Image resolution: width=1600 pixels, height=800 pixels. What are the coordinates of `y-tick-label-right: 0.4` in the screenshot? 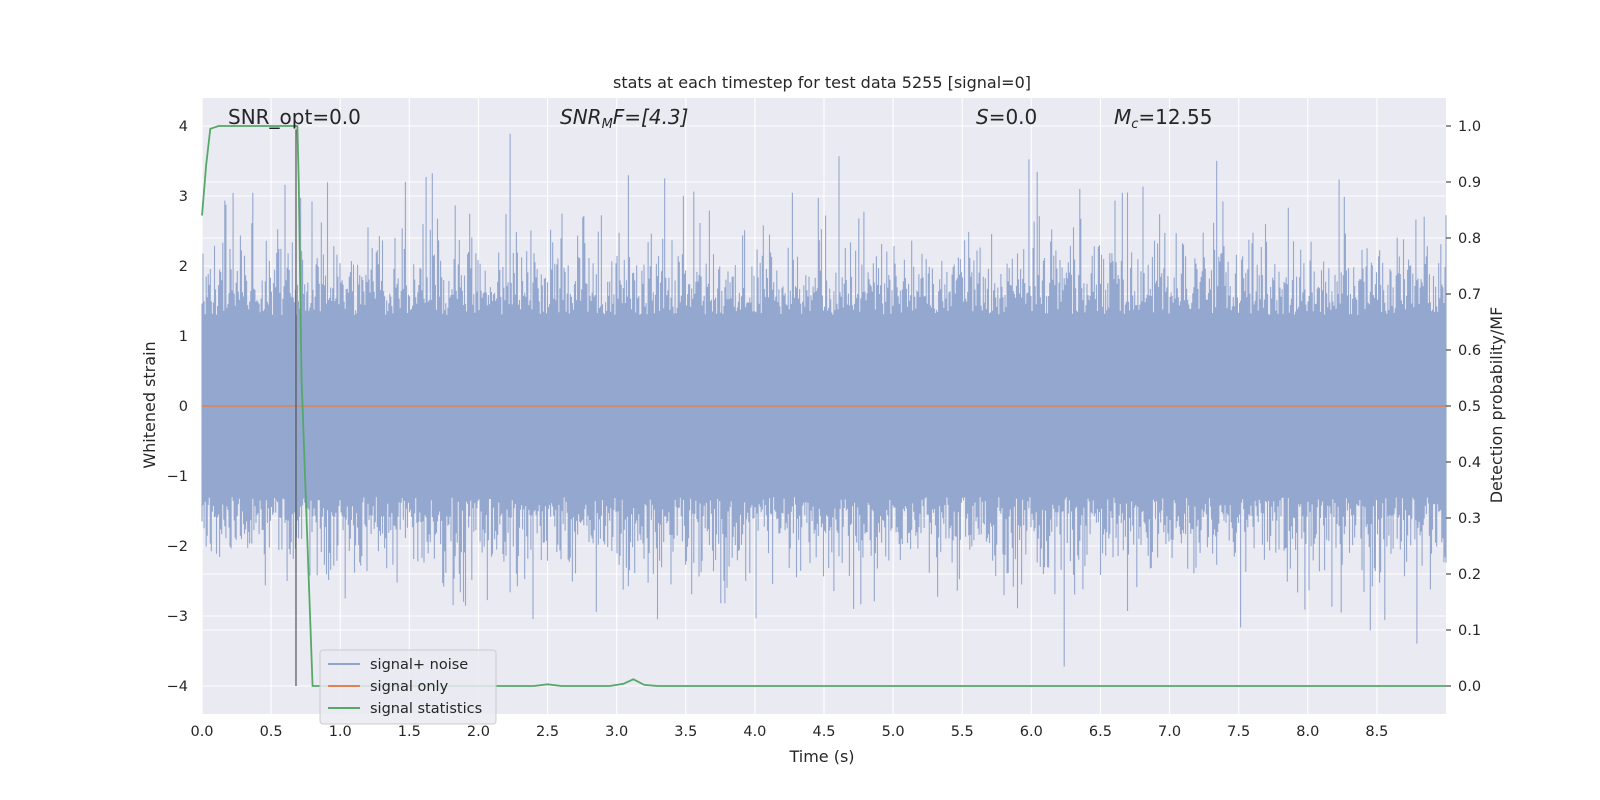 It's located at (1469, 463).